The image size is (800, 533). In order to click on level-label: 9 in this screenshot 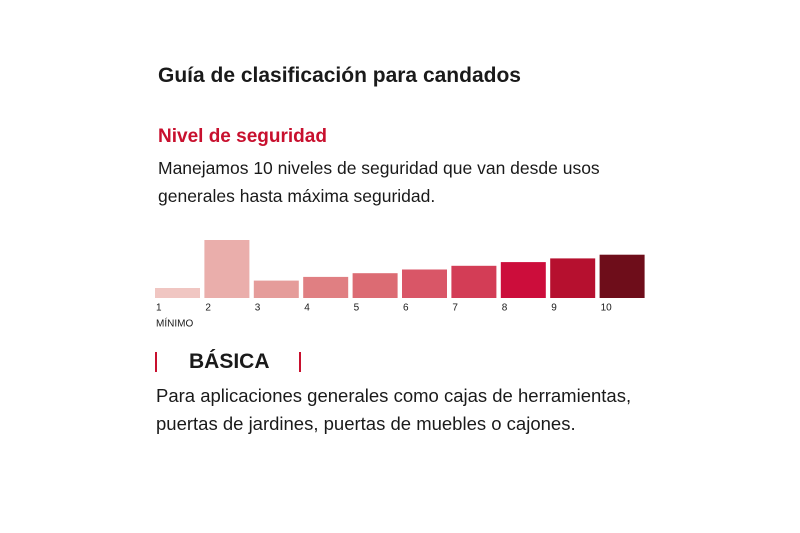, I will do `click(554, 308)`.